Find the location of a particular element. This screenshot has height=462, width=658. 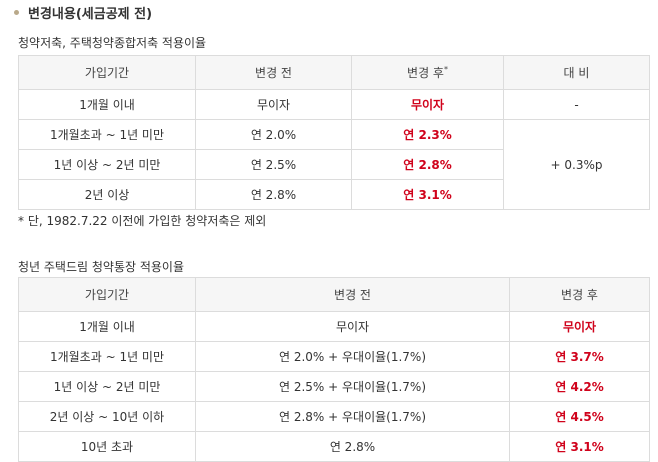

table2-header-row: 가입기간 변경 전 변경 후 is located at coordinates (334, 294).